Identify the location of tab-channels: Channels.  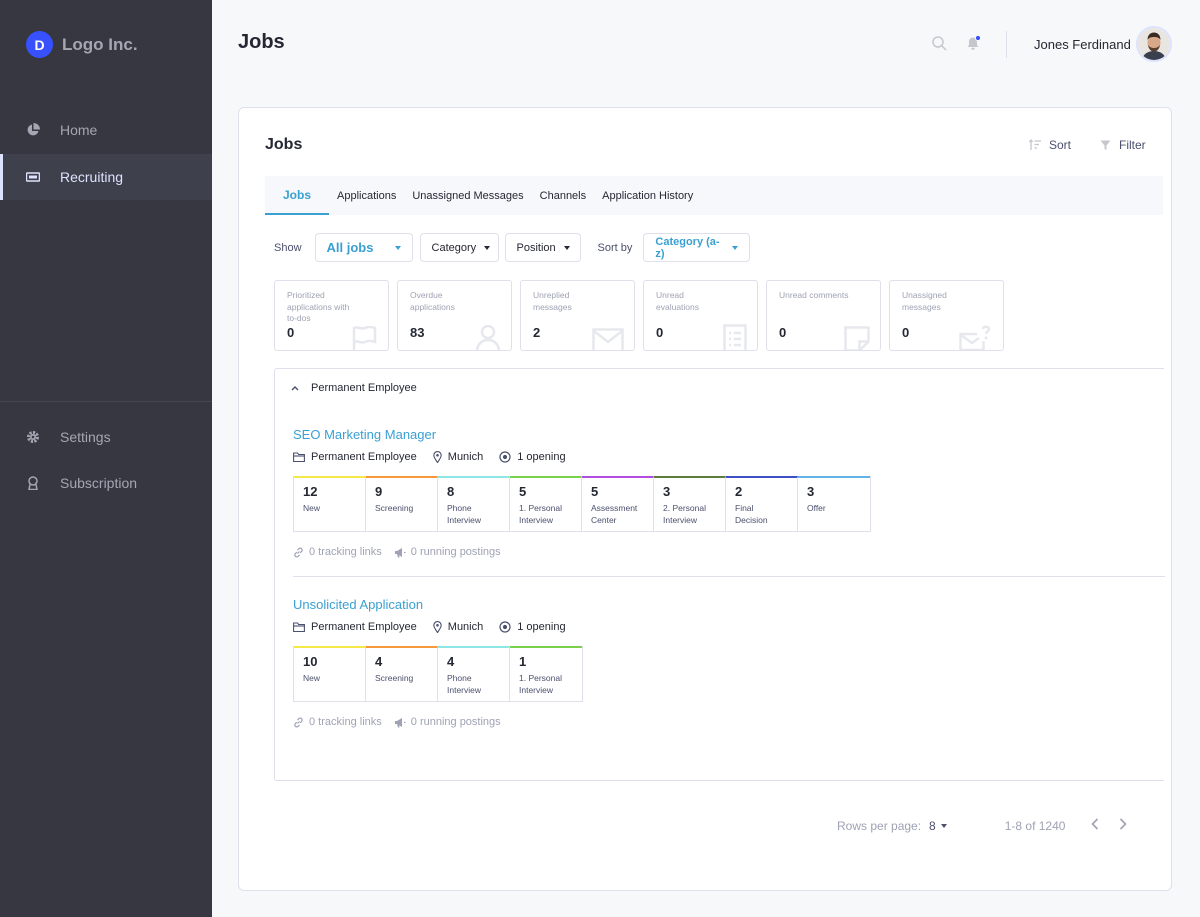
(563, 195).